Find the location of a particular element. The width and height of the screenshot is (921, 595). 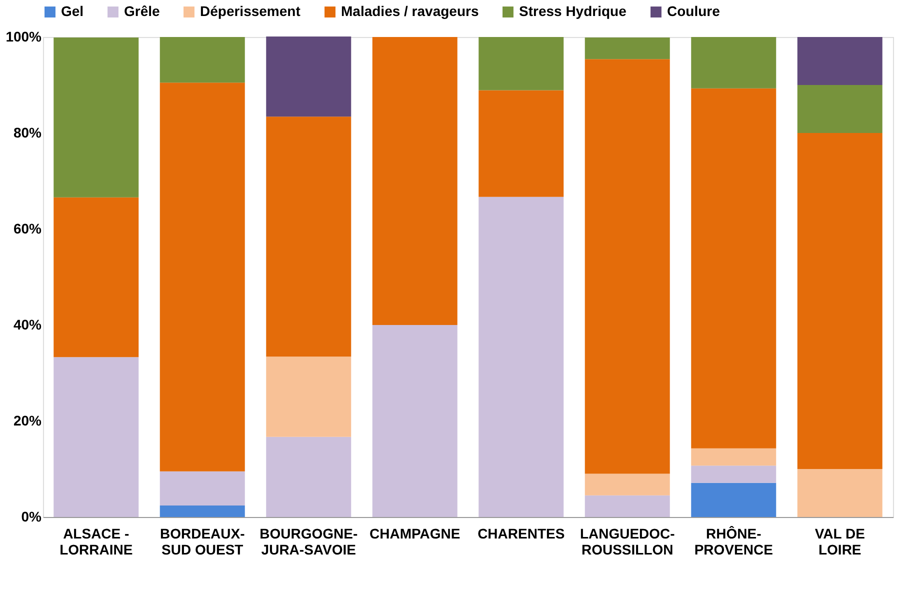

legend-label: Coulure is located at coordinates (693, 11).